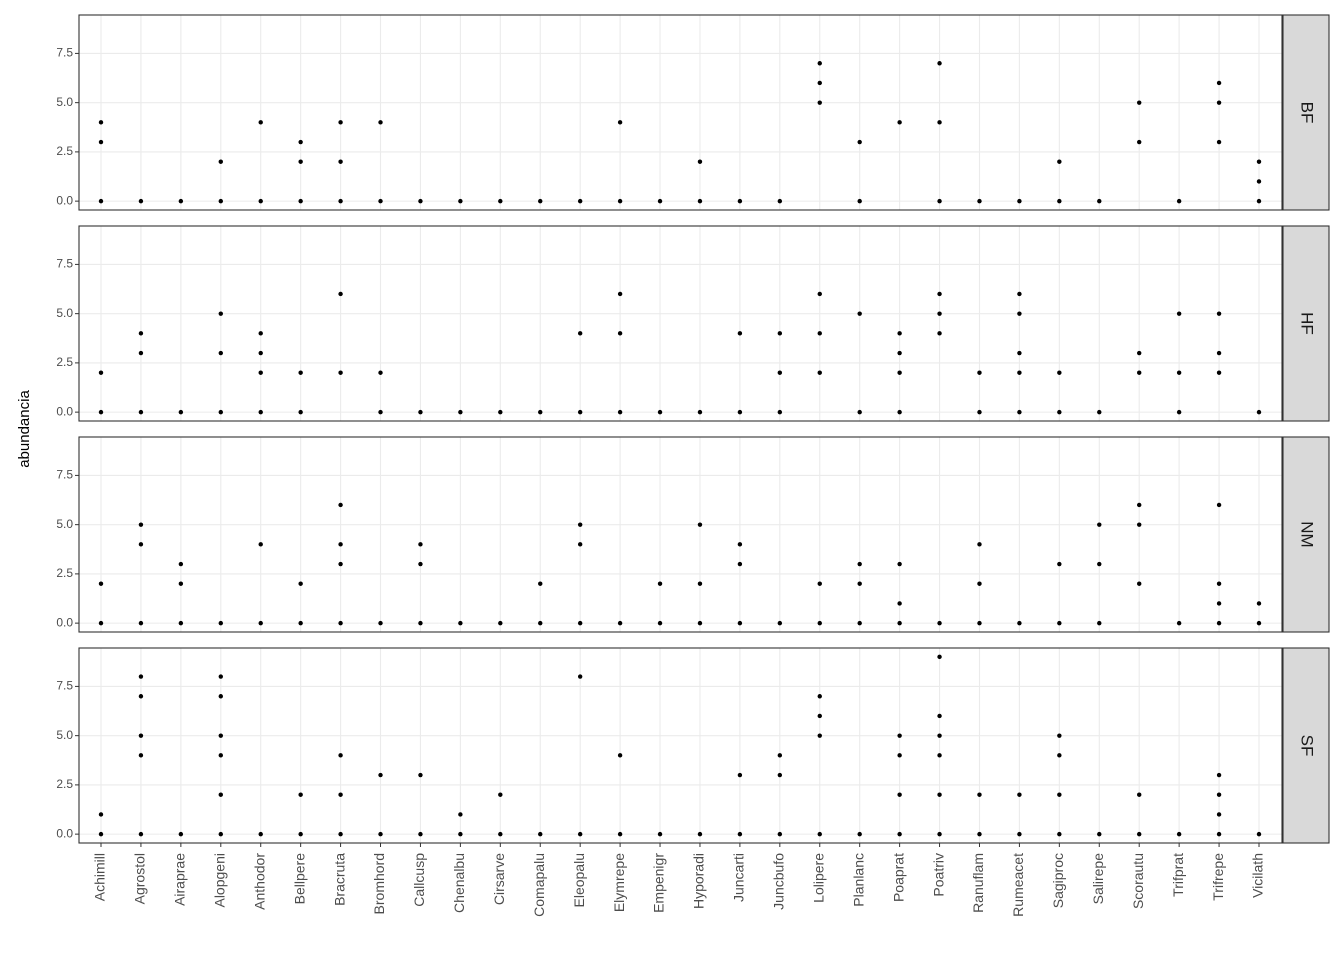 The image size is (1344, 960). What do you see at coordinates (339, 879) in the screenshot?
I see `x-tick-label: Bracruta` at bounding box center [339, 879].